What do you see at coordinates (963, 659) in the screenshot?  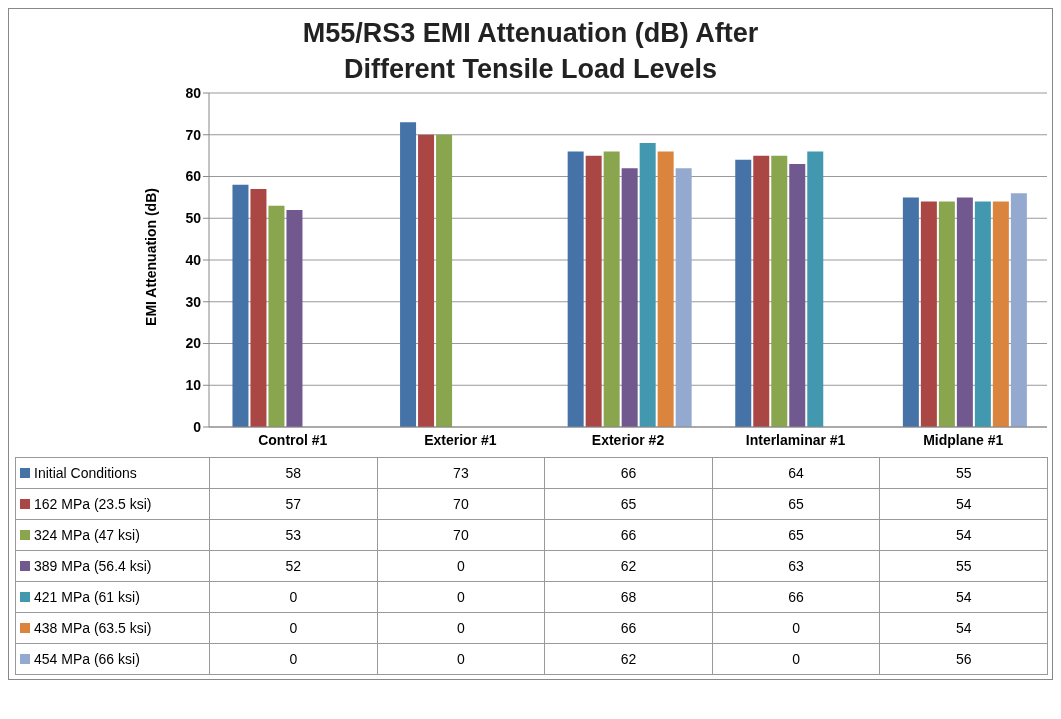 I see `data-label: 56` at bounding box center [963, 659].